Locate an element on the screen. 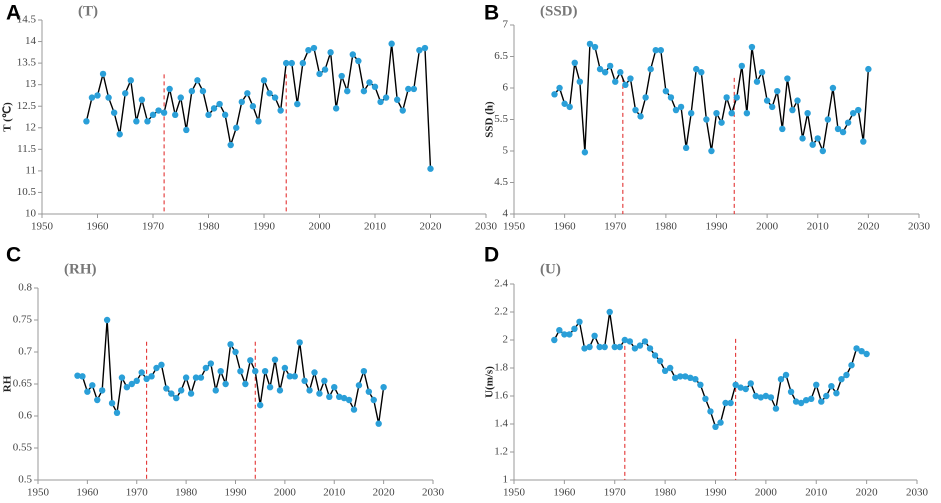  x-tick-label: 2010 is located at coordinates (334, 493).